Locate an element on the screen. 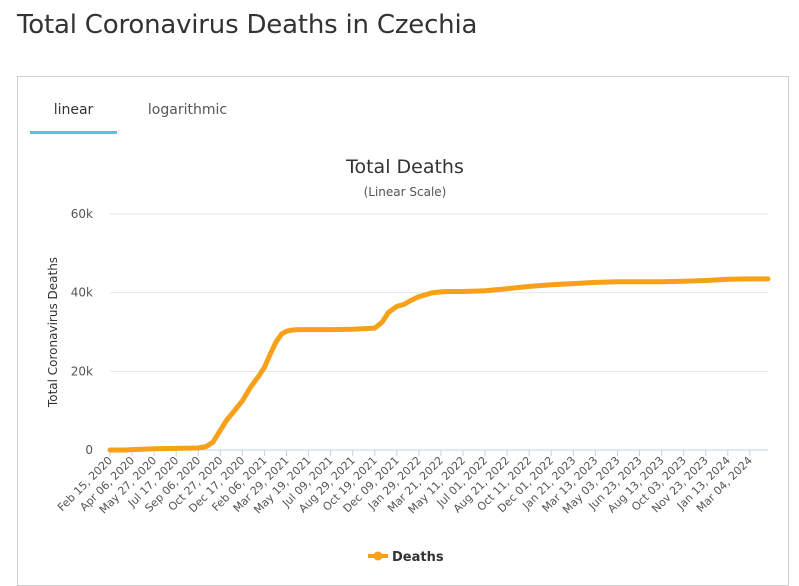 Image resolution: width=799 pixels, height=586 pixels. legend-marker is located at coordinates (378, 556).